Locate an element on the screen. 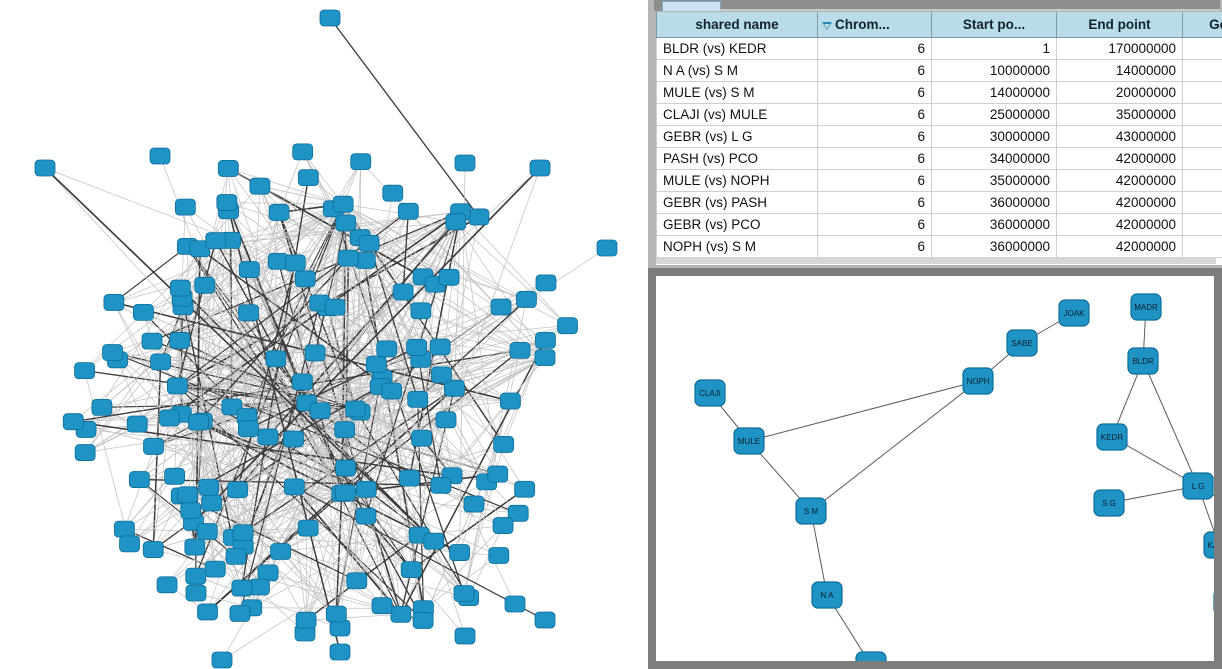  subnetwork-node: CLAJI is located at coordinates (710, 393).